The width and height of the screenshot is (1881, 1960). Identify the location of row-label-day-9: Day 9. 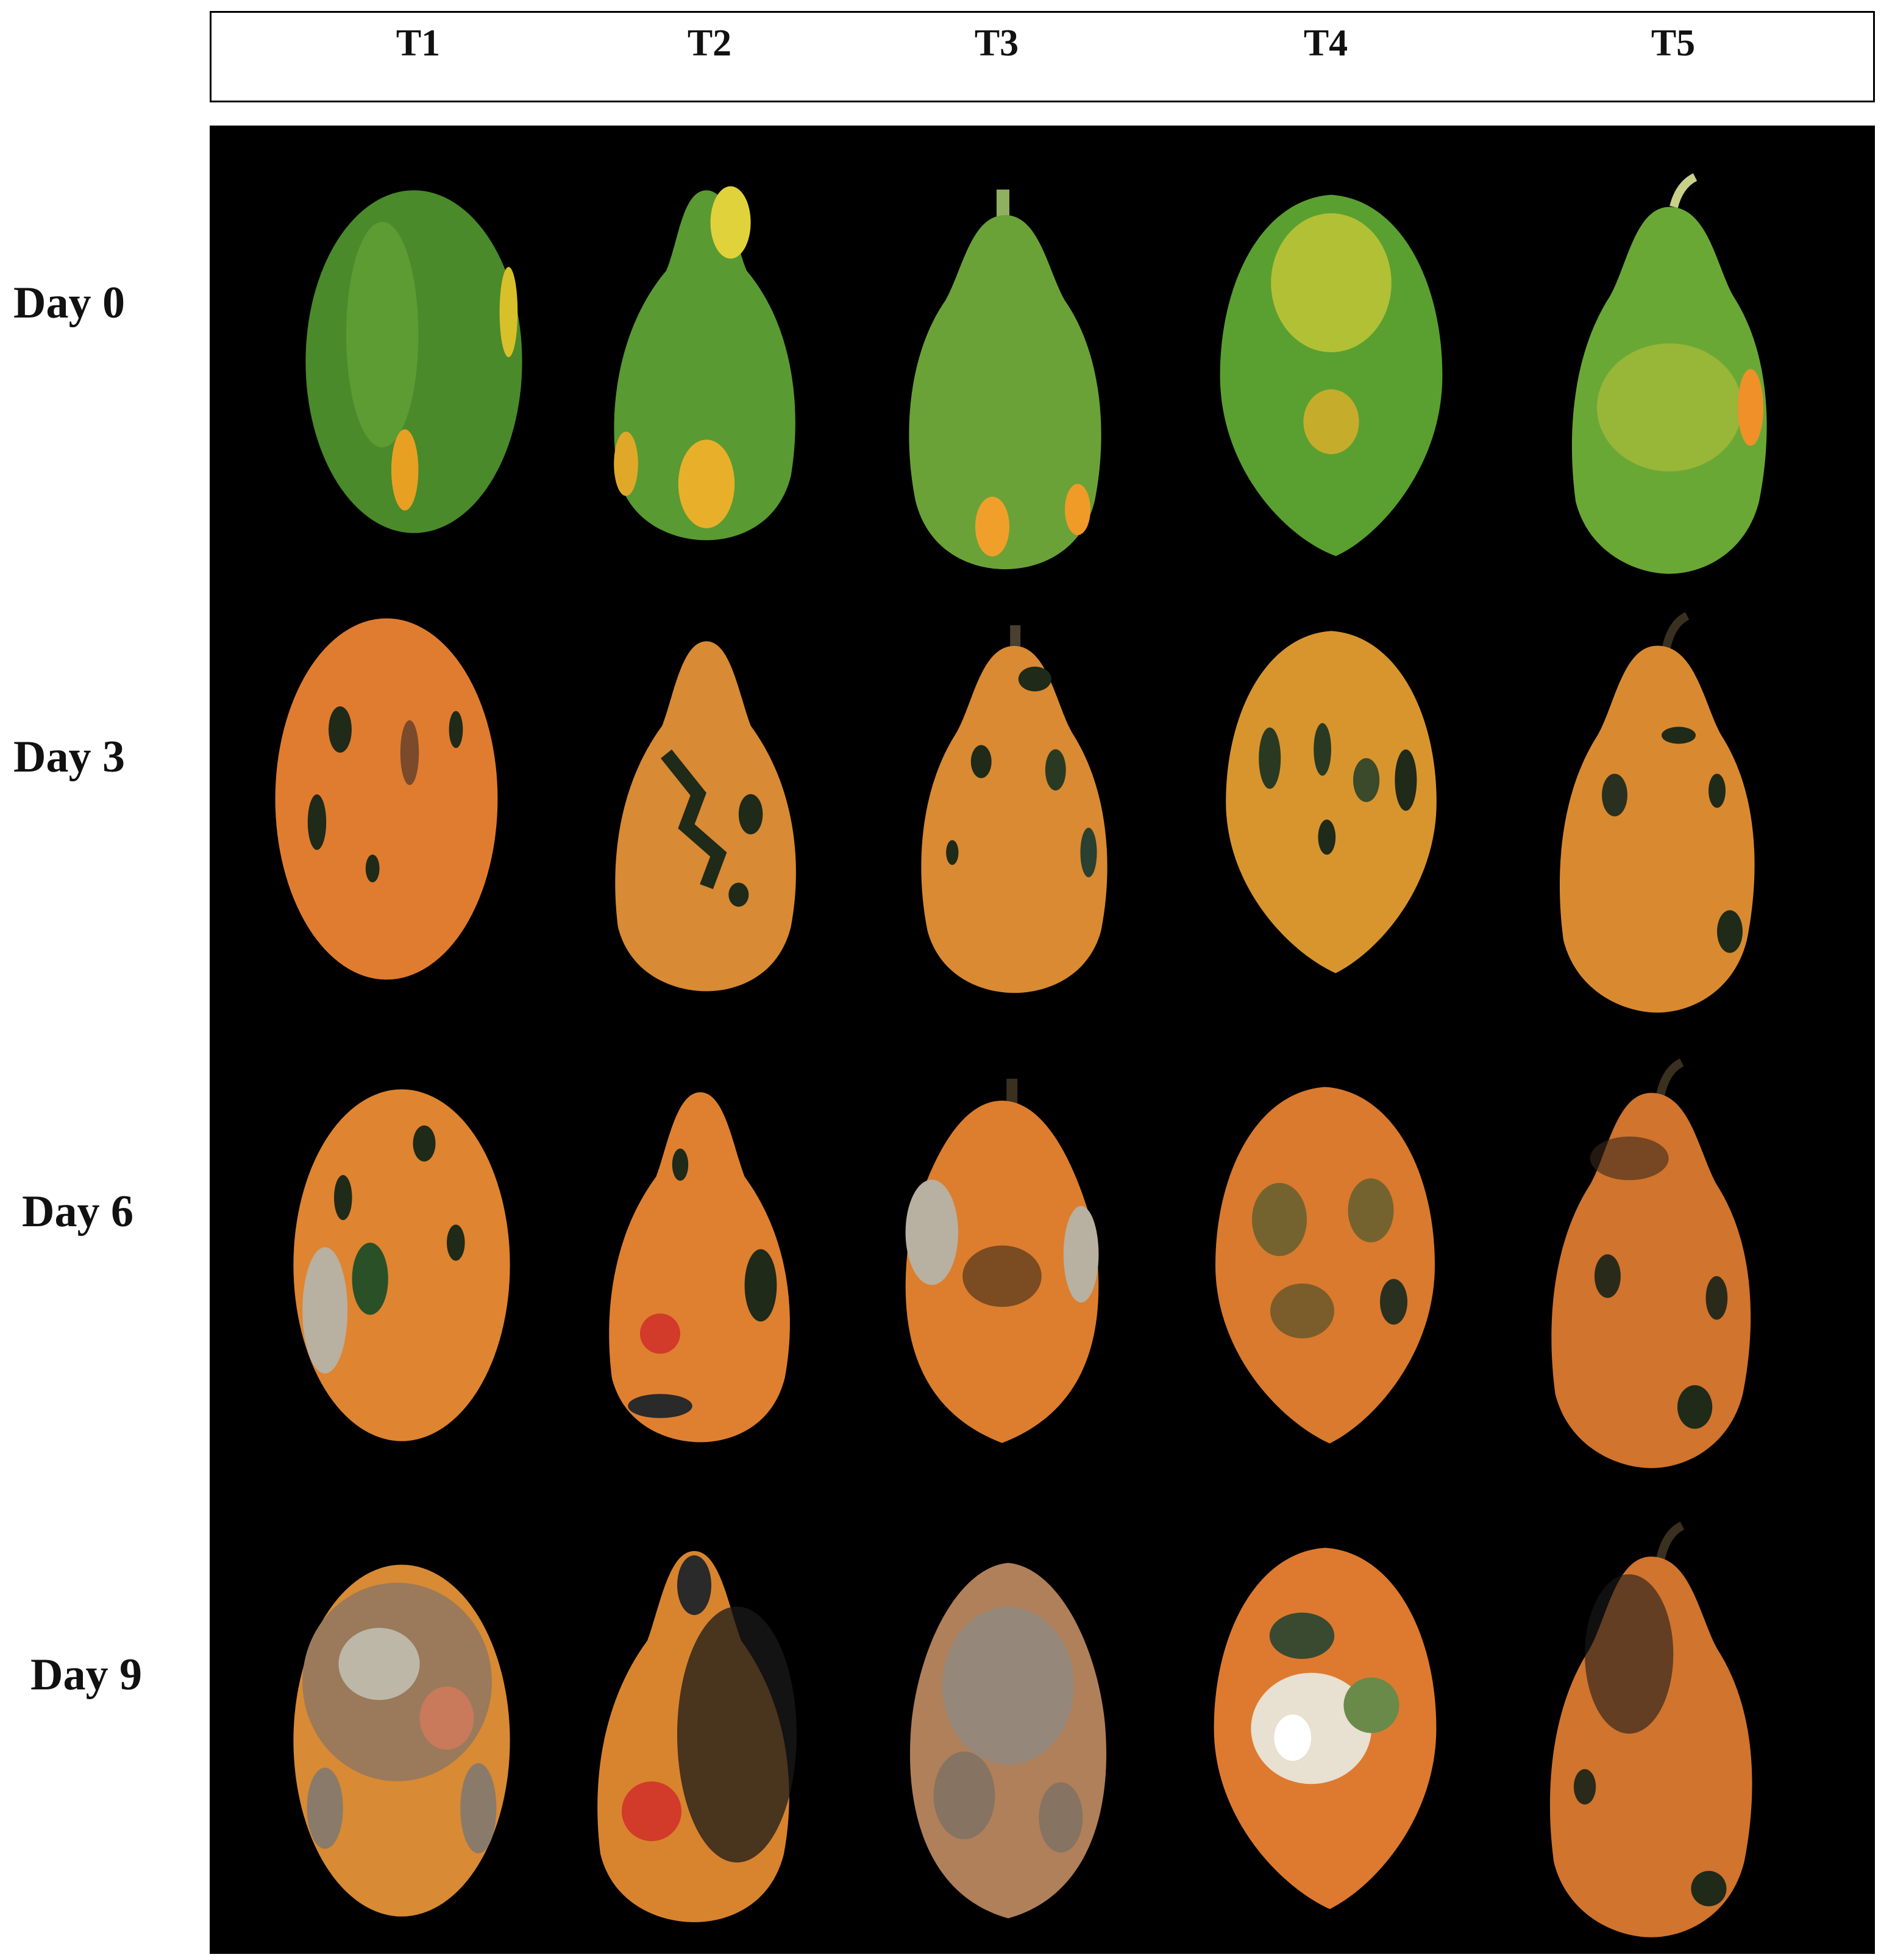
(86, 1675).